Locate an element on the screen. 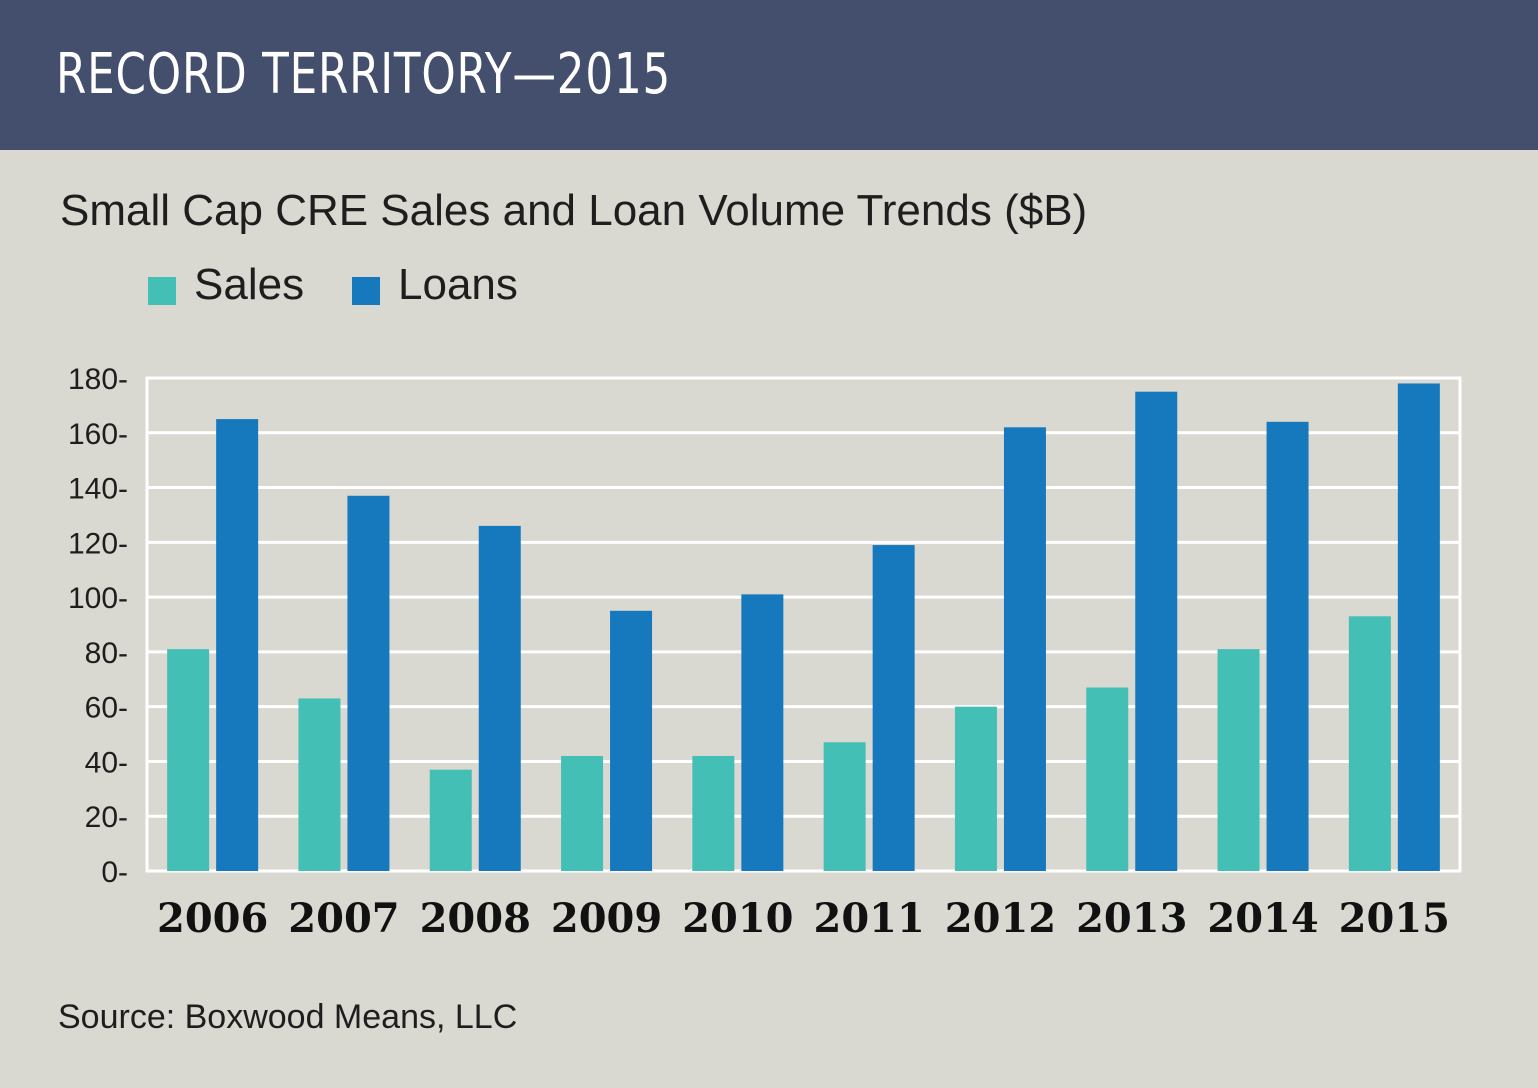 The image size is (1538, 1088). bar-loans-2010 is located at coordinates (762, 732).